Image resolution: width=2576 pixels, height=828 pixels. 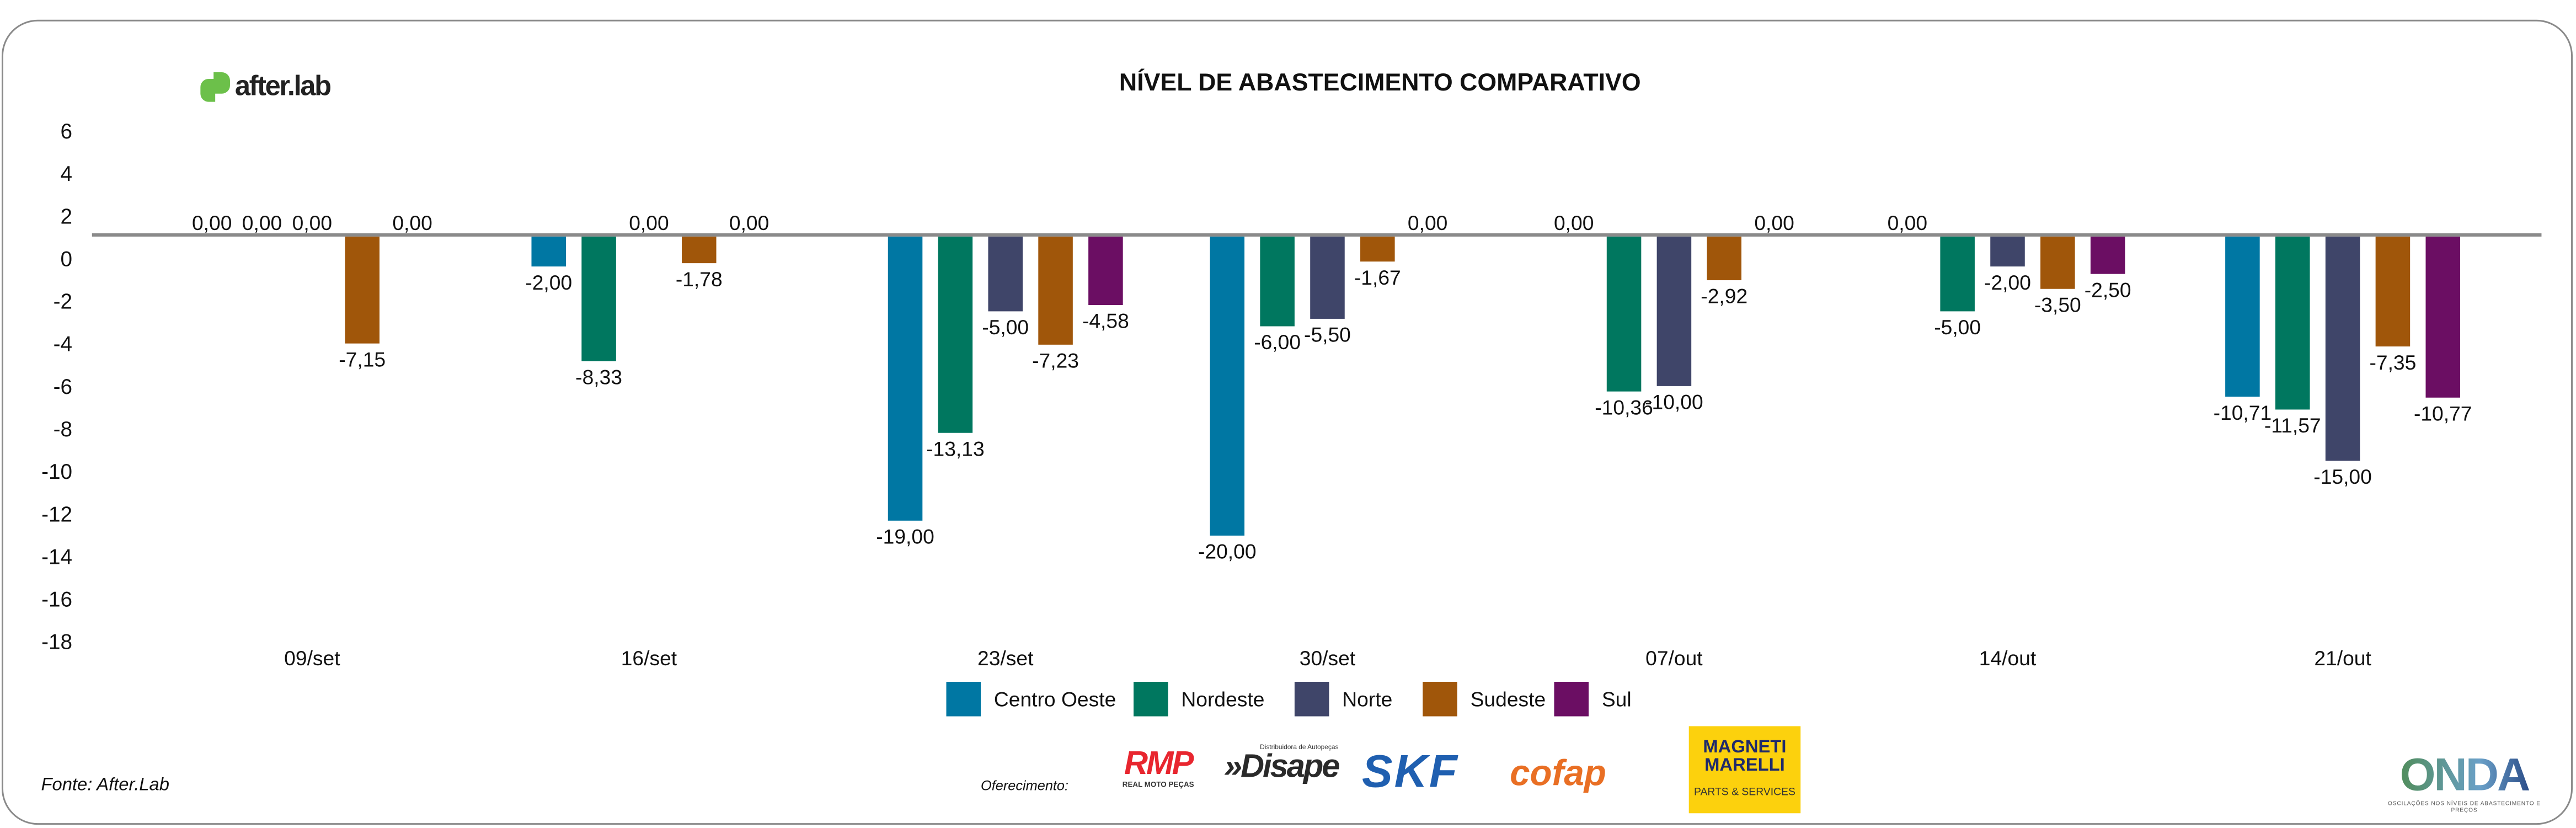 I want to click on y-tick-label: 0, so click(x=67, y=259).